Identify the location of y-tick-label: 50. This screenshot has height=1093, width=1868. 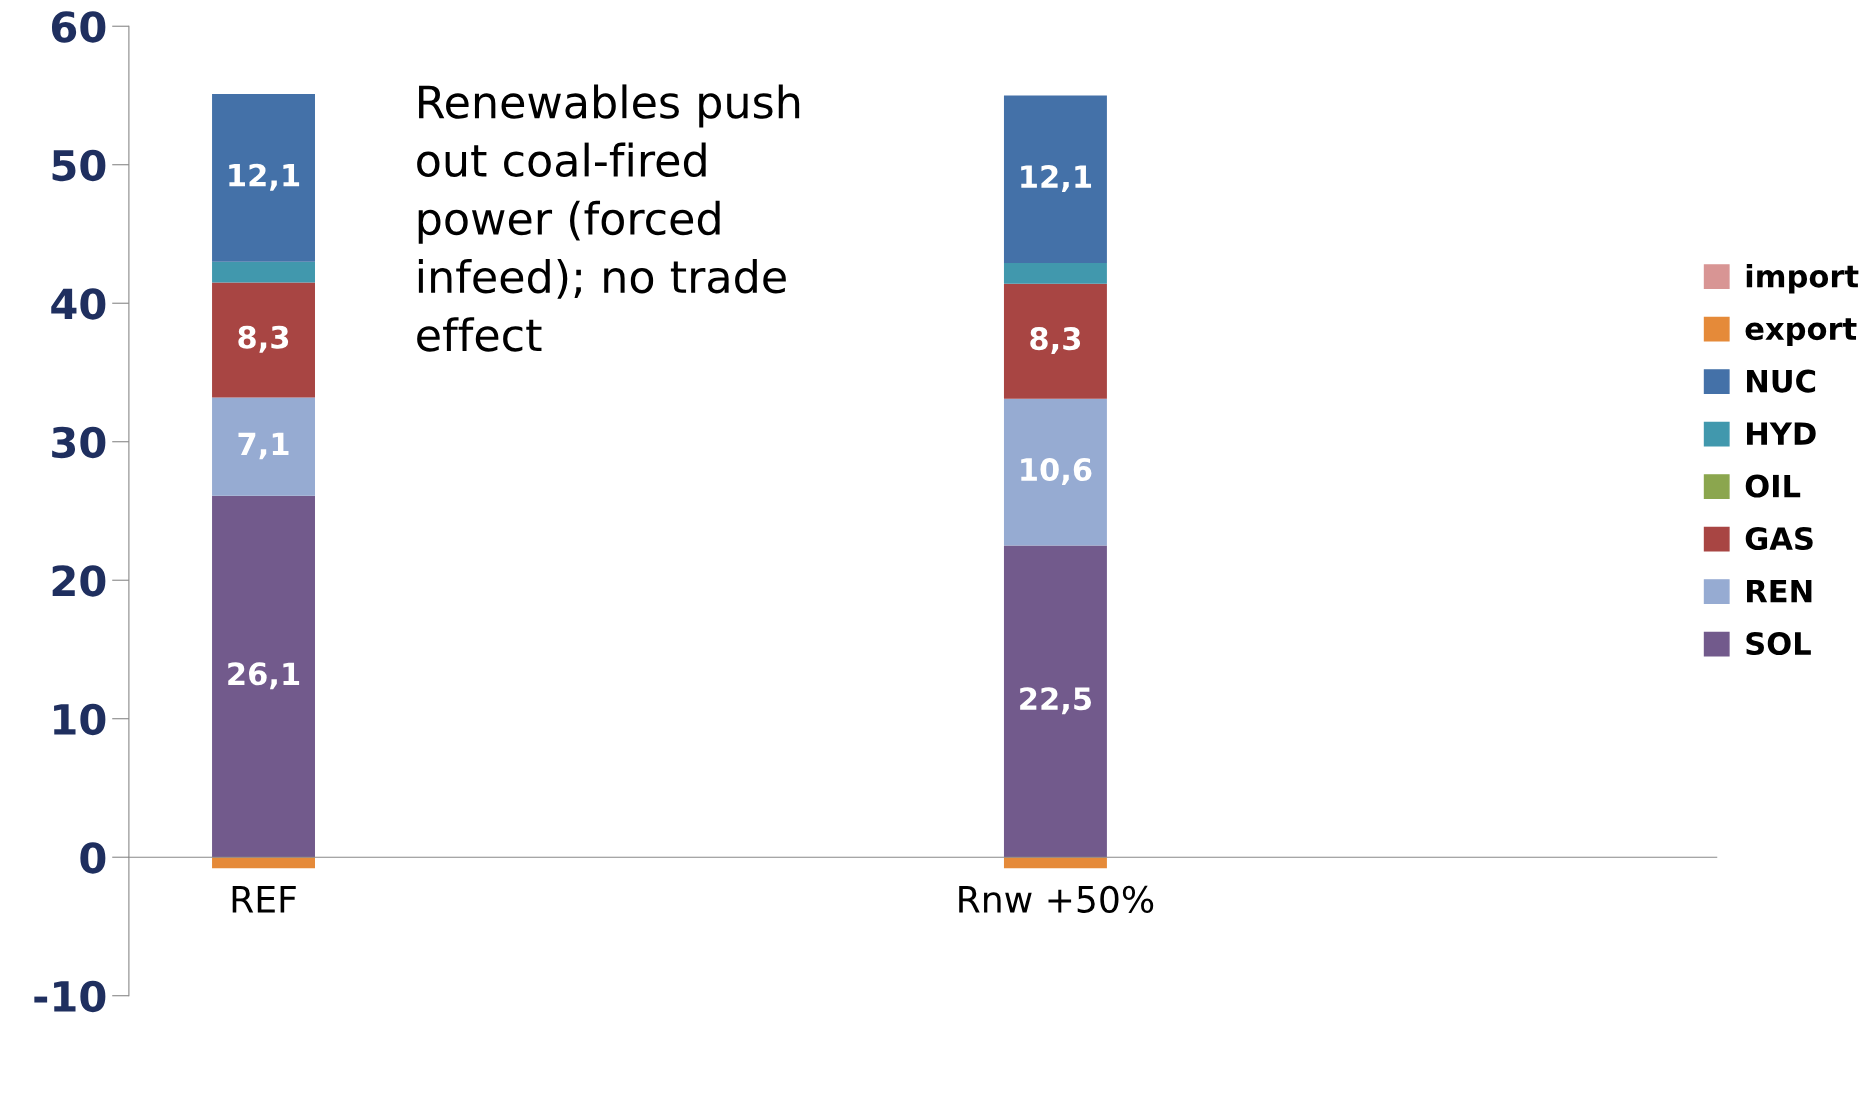
(79, 165).